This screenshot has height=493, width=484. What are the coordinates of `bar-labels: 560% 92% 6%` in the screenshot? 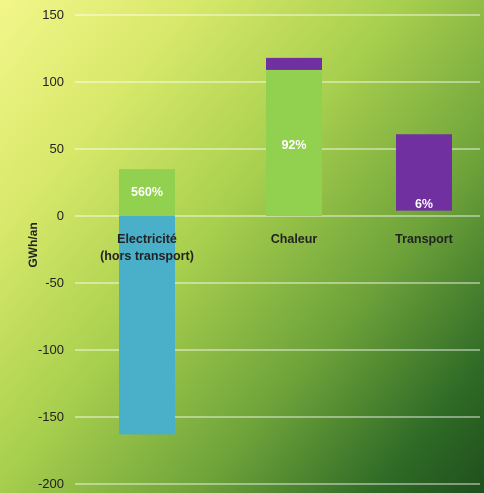 It's located at (282, 174).